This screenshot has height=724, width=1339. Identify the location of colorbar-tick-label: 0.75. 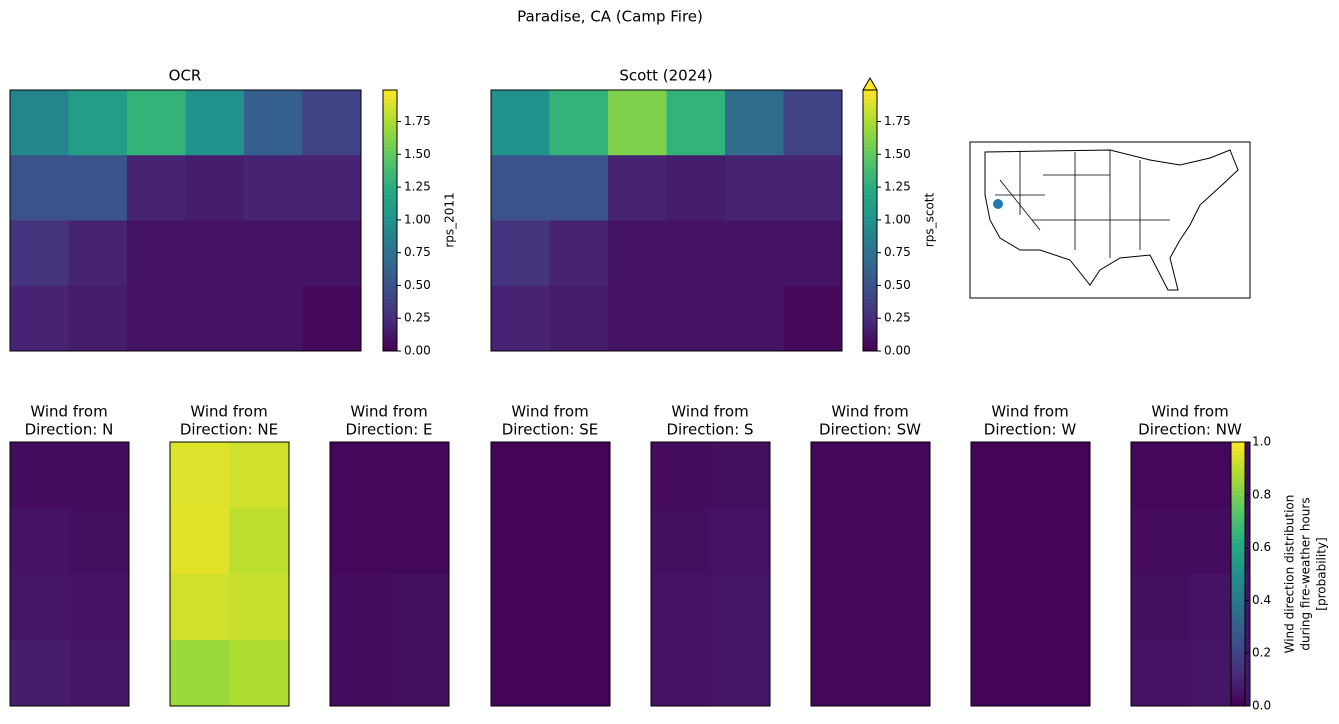
(417, 252).